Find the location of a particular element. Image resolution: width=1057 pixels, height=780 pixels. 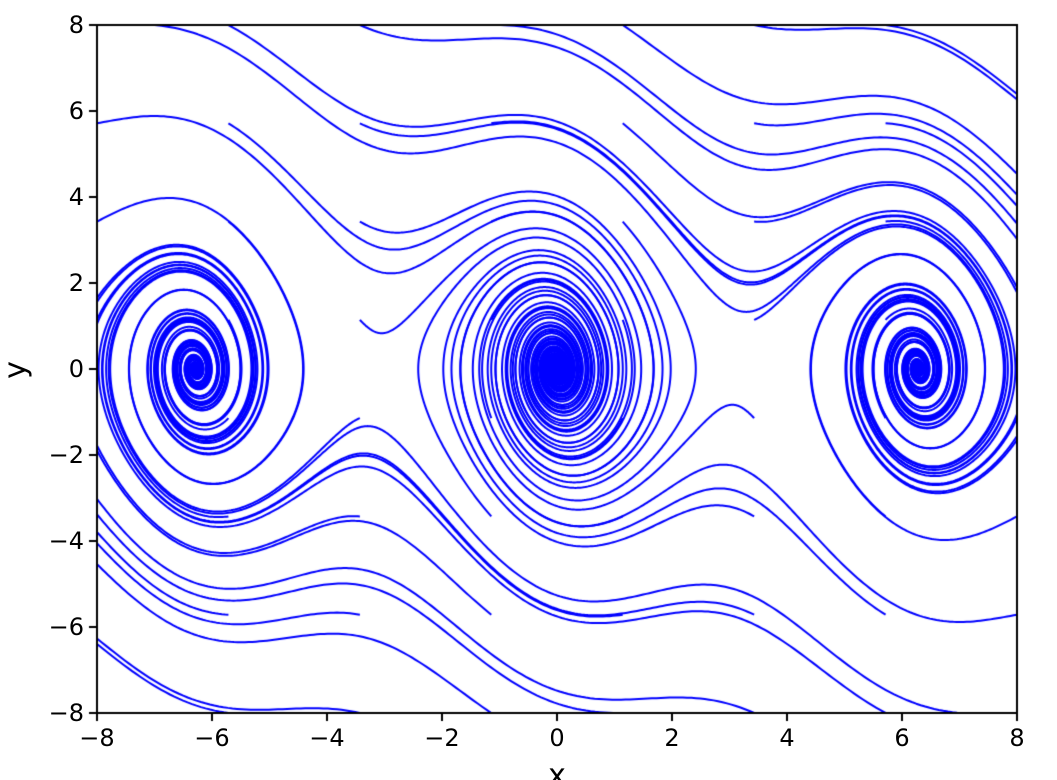

x-tick-label: 8 is located at coordinates (1017, 738).